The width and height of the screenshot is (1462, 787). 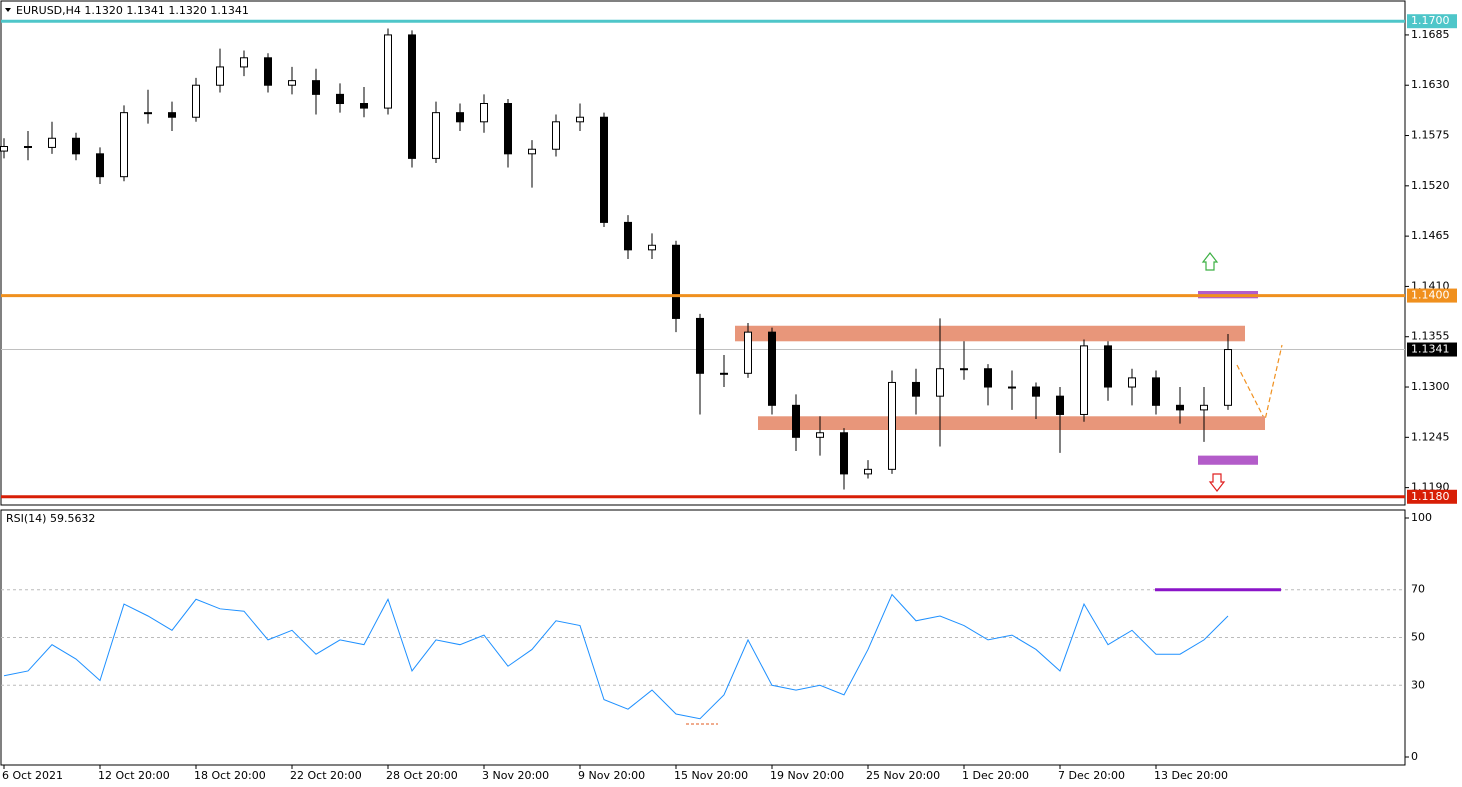 I want to click on x-tick-label: 25 Nov 20:00, so click(x=903, y=775).